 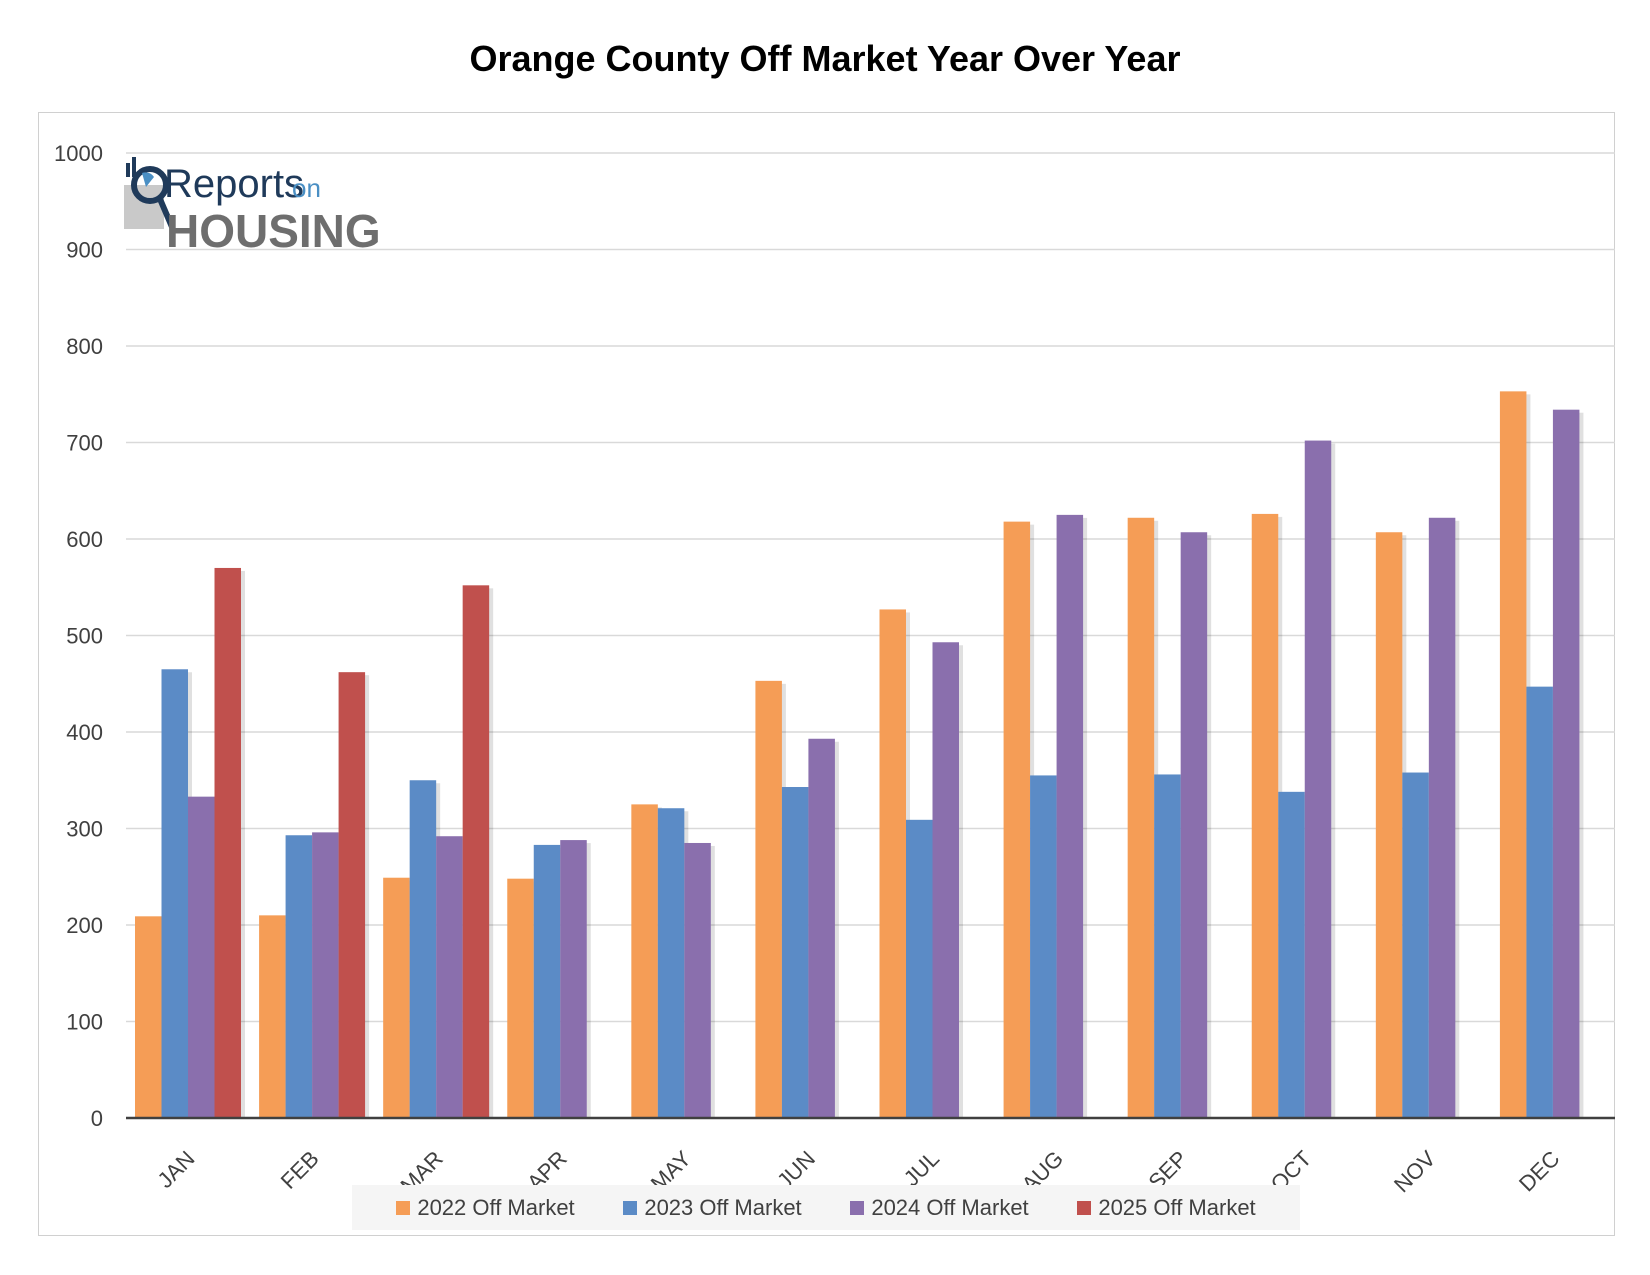 What do you see at coordinates (84, 250) in the screenshot?
I see `y-tick-label: 900` at bounding box center [84, 250].